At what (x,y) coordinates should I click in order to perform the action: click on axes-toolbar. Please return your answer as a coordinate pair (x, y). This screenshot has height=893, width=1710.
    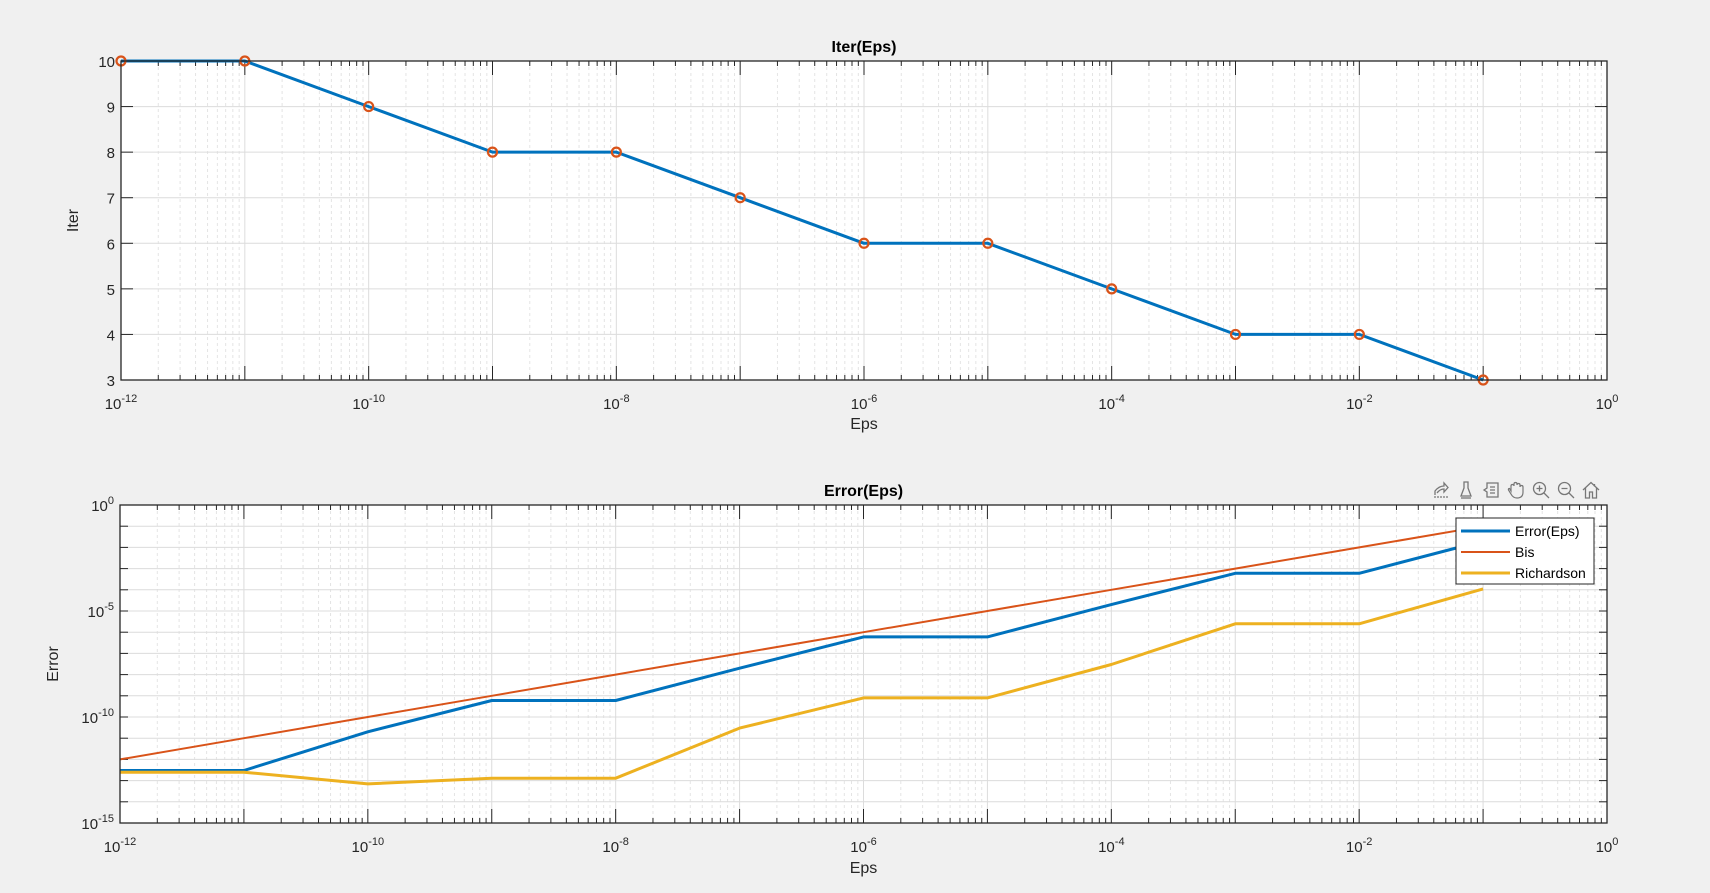
    Looking at the image, I should click on (1516, 490).